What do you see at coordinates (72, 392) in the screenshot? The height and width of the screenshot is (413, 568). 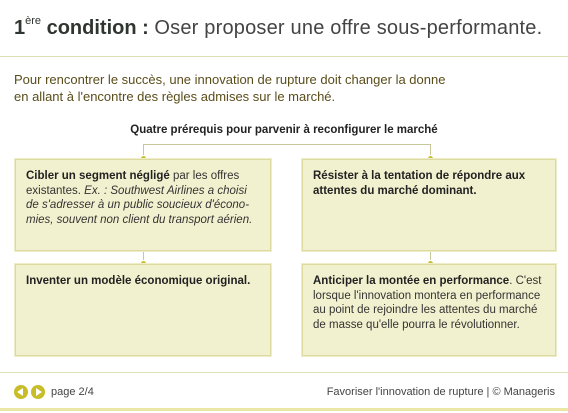 I see `page-indicator: page 2/4` at bounding box center [72, 392].